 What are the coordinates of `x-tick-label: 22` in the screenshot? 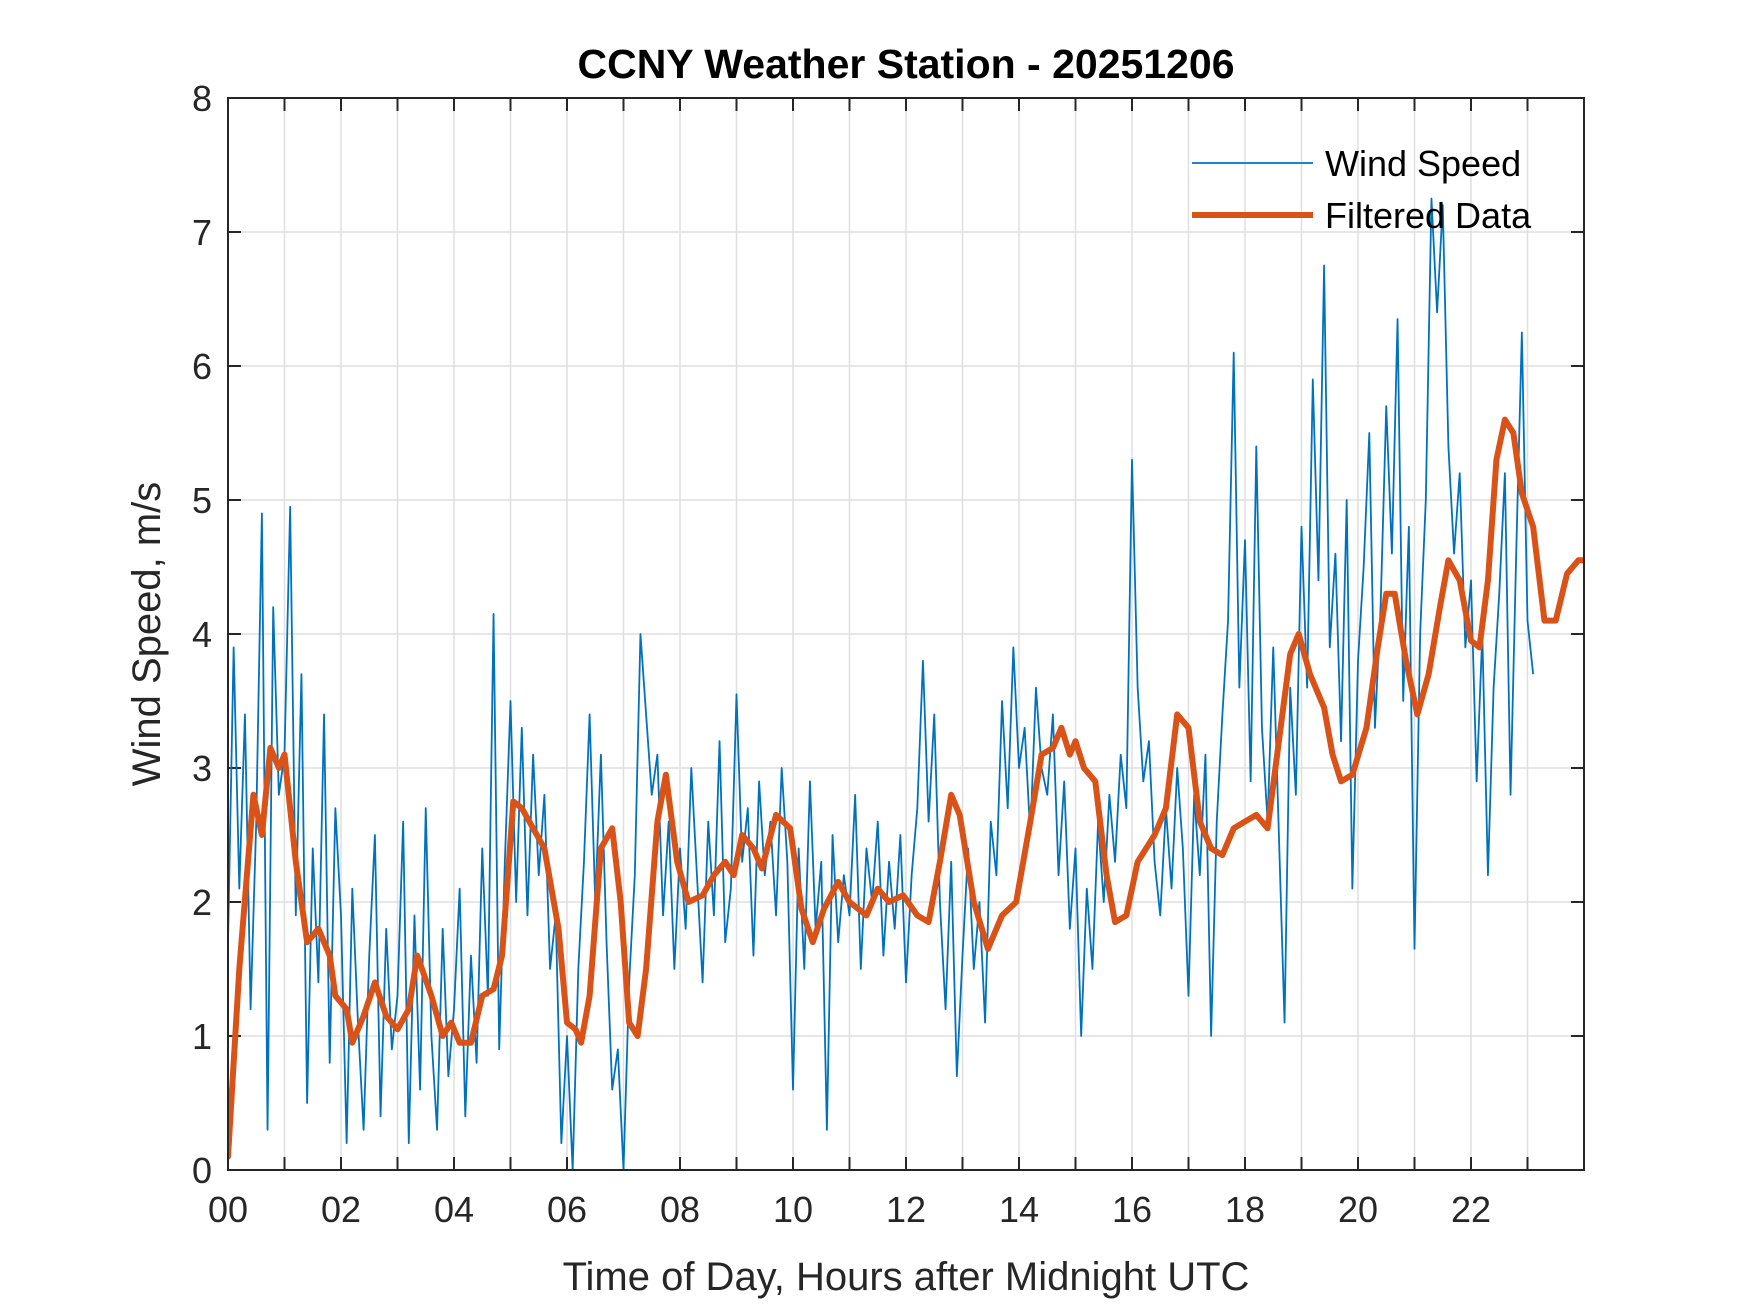 It's located at (1471, 1209).